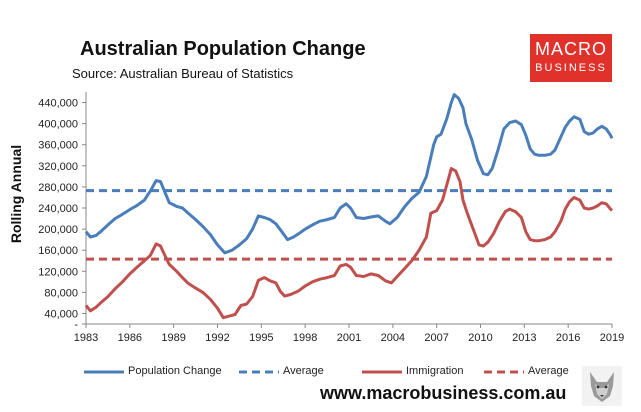  I want to click on y-tick-label: 200,000, so click(58, 230).